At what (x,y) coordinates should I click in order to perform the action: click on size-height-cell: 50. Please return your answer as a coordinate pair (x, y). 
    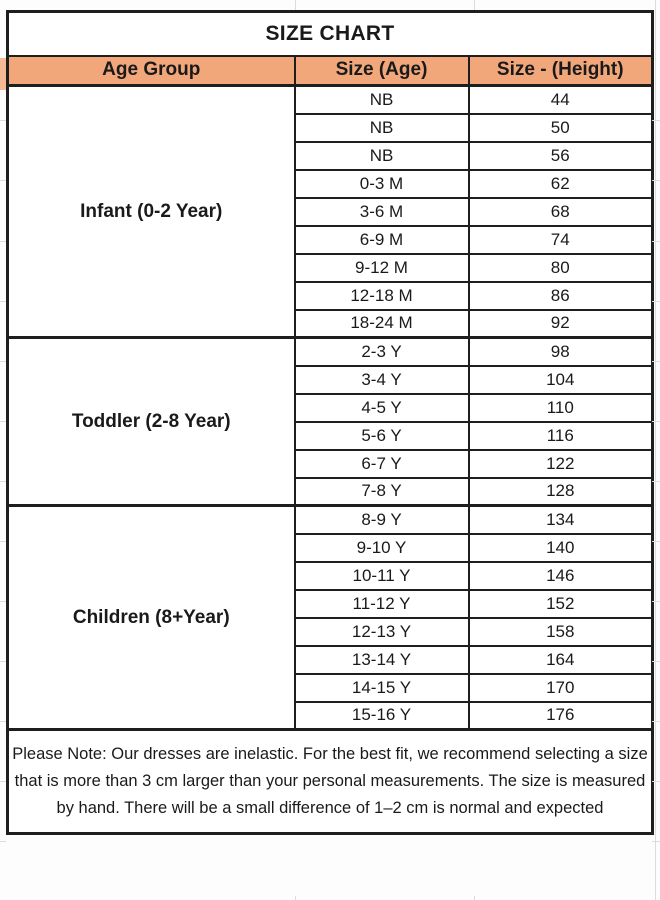
    Looking at the image, I should click on (560, 127).